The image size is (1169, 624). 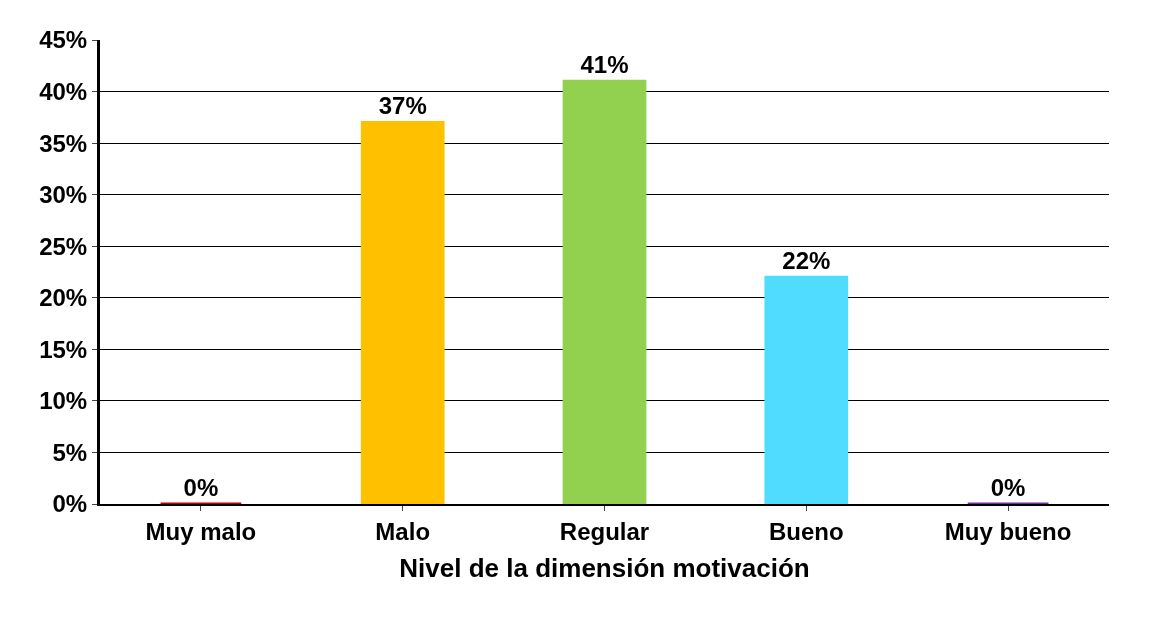 I want to click on y-tick-label: 5%, so click(x=70, y=452).